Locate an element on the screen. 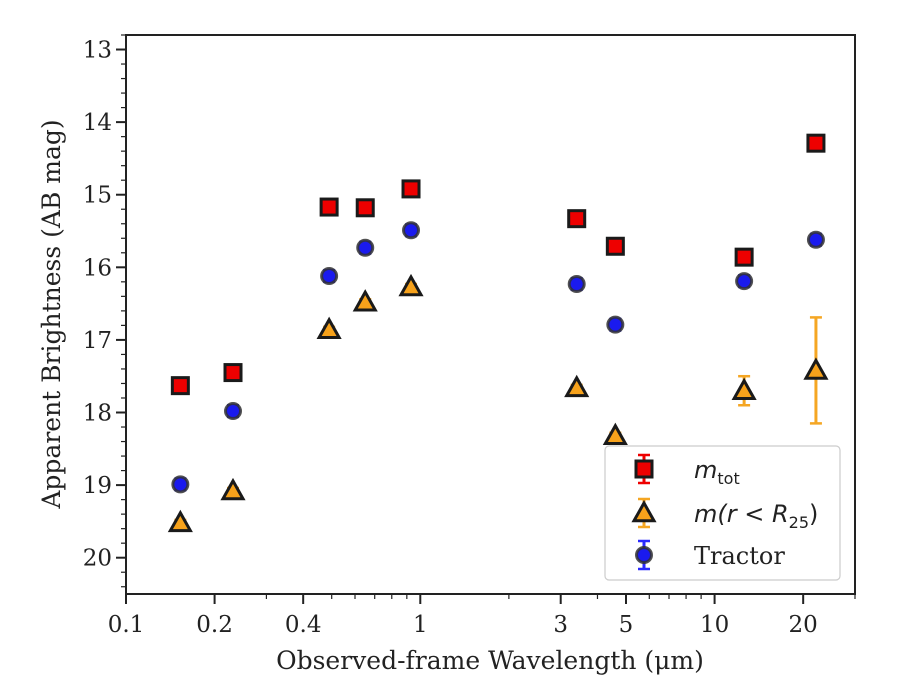 The image size is (900, 700). y-tick-label: 14 is located at coordinates (97, 123).